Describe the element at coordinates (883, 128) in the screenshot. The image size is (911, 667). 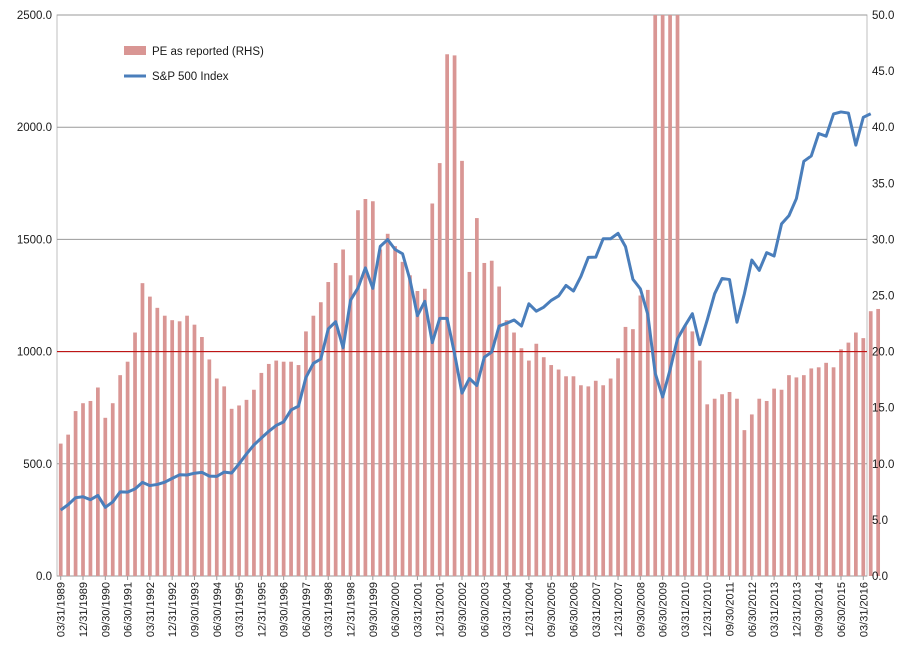
I see `right-axis-tick-label: 40.0` at that location.